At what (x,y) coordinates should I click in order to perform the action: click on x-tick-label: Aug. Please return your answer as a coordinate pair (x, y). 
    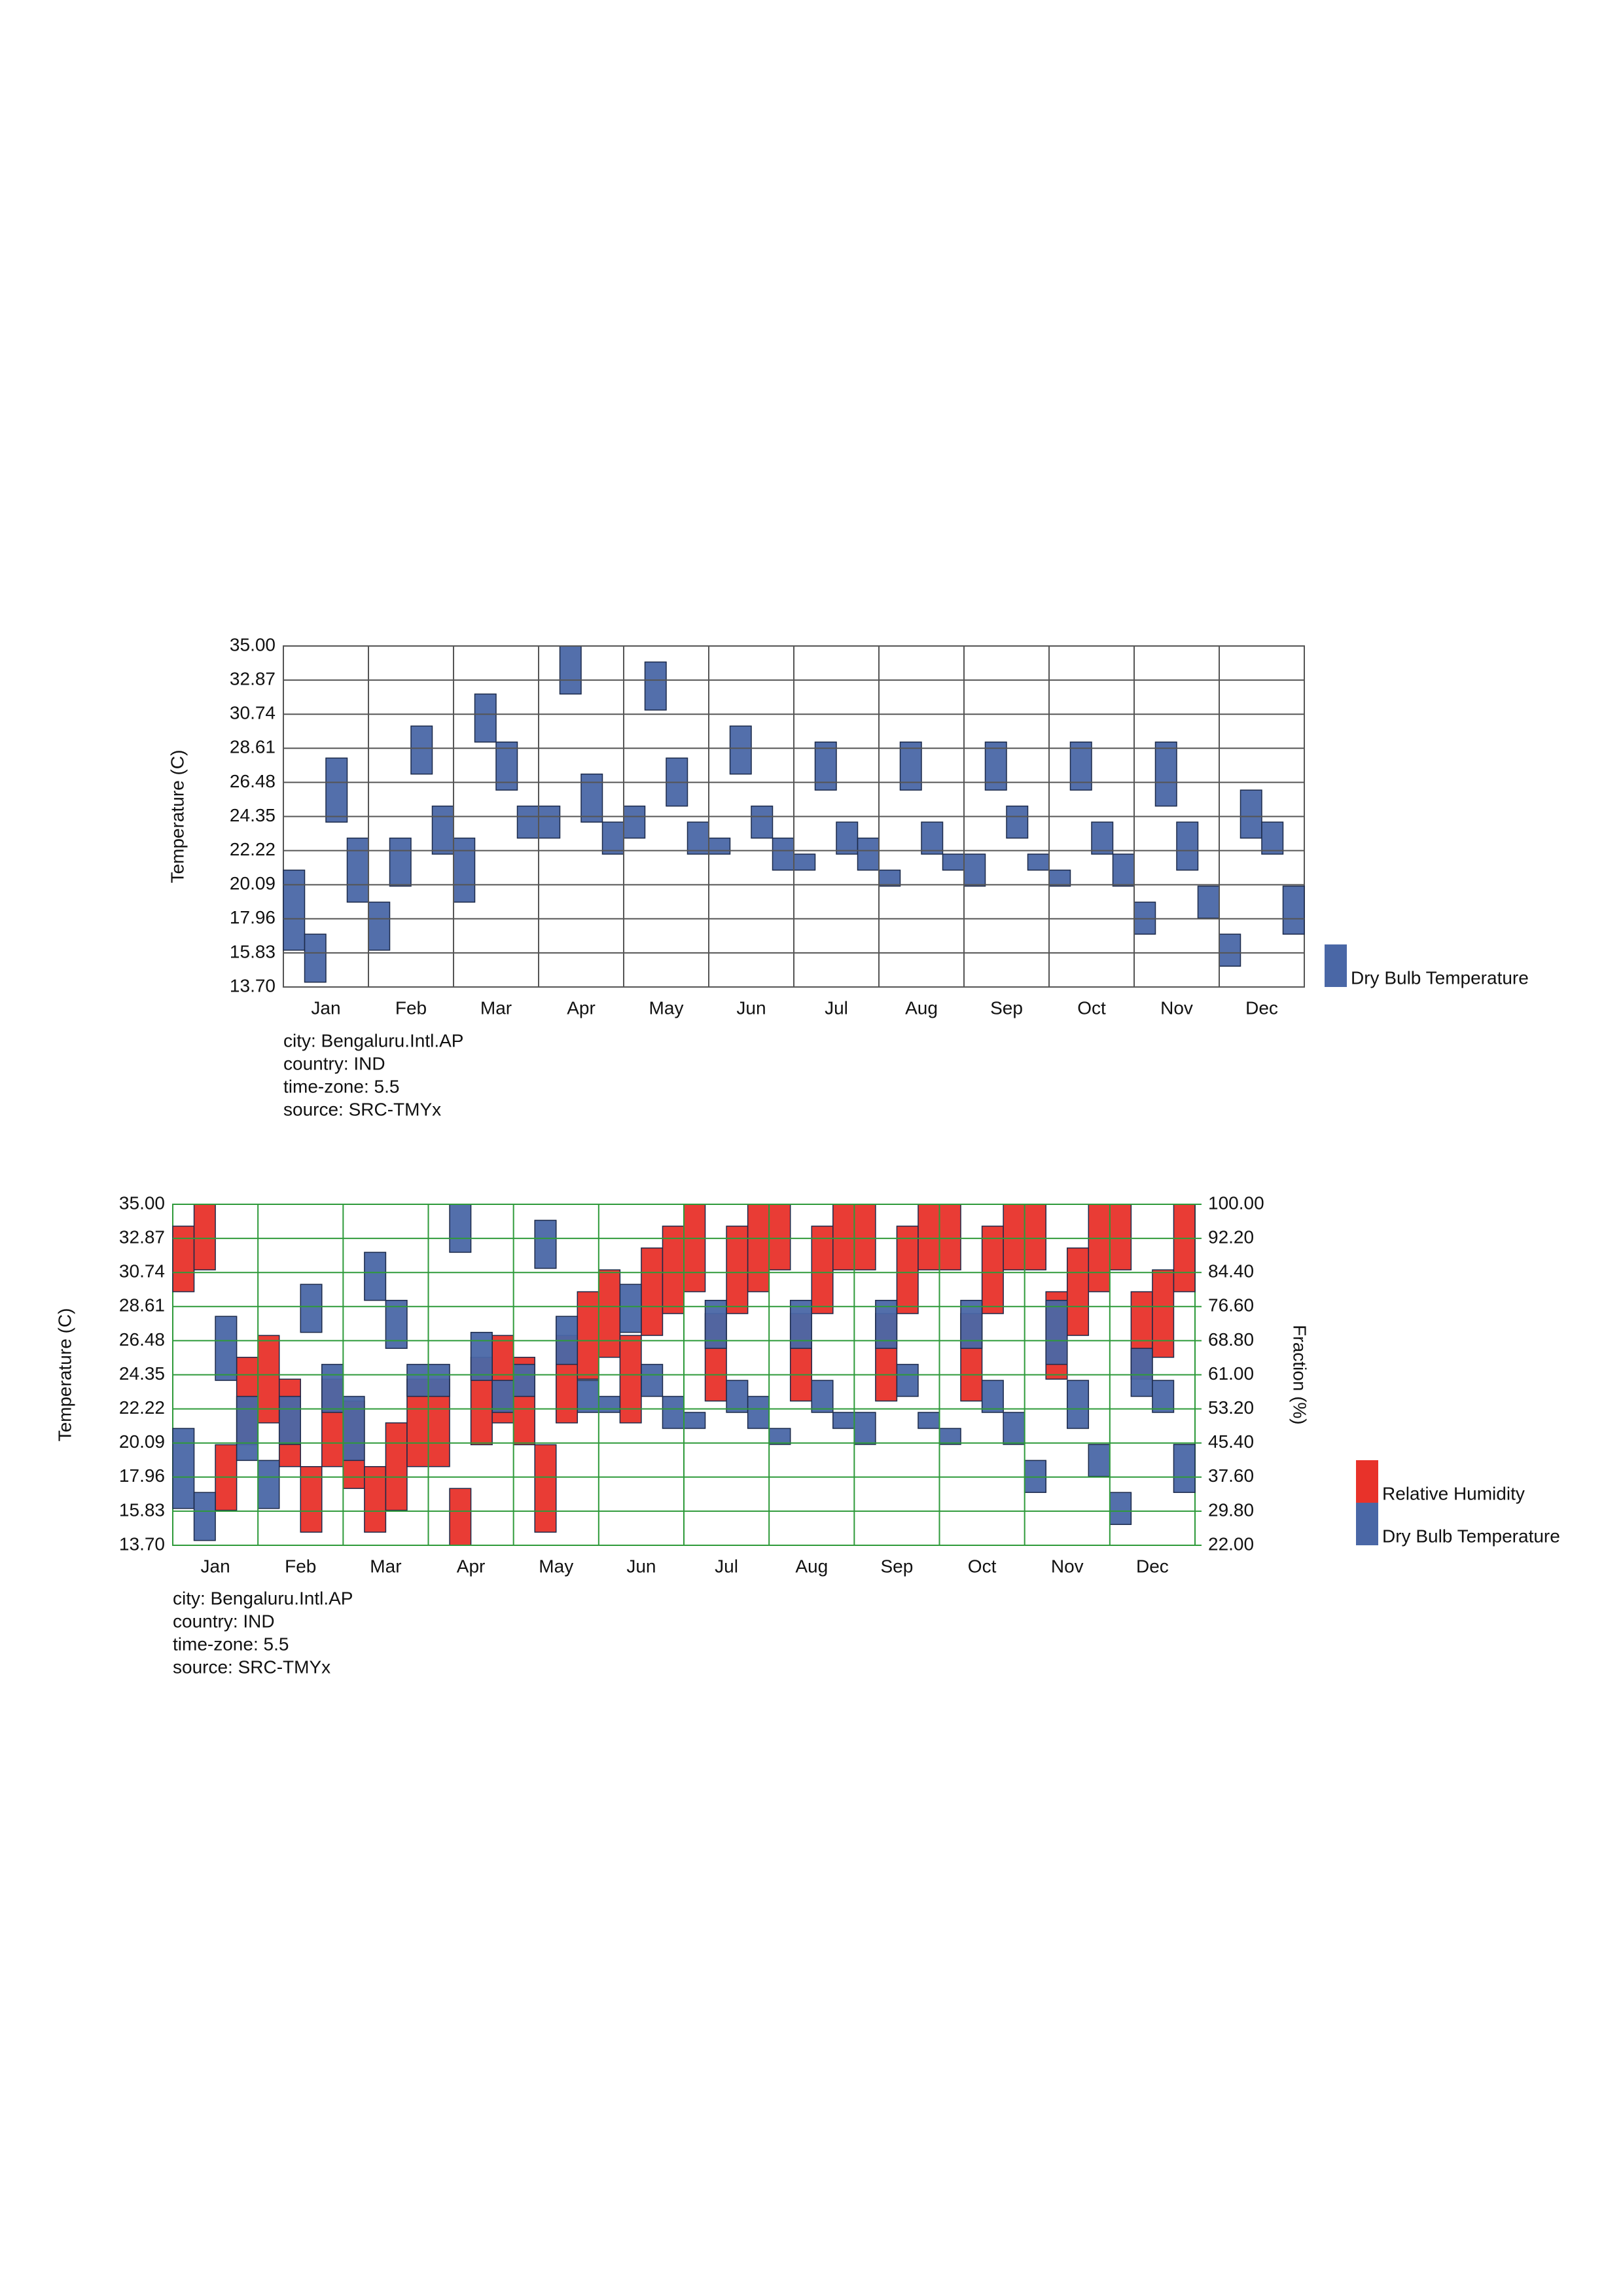
    Looking at the image, I should click on (811, 1566).